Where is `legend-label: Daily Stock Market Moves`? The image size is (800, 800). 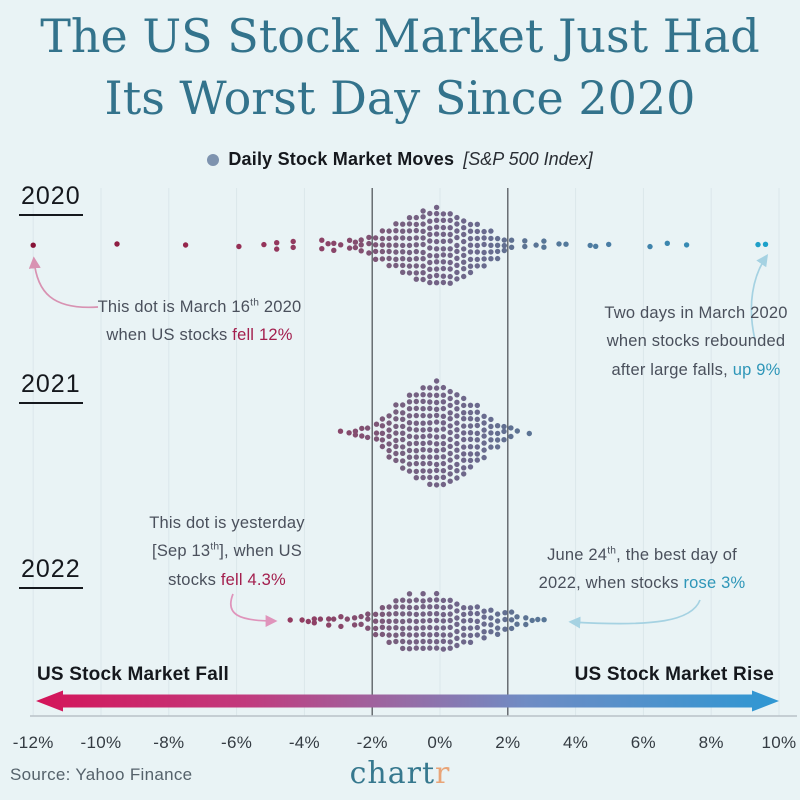 legend-label: Daily Stock Market Moves is located at coordinates (341, 159).